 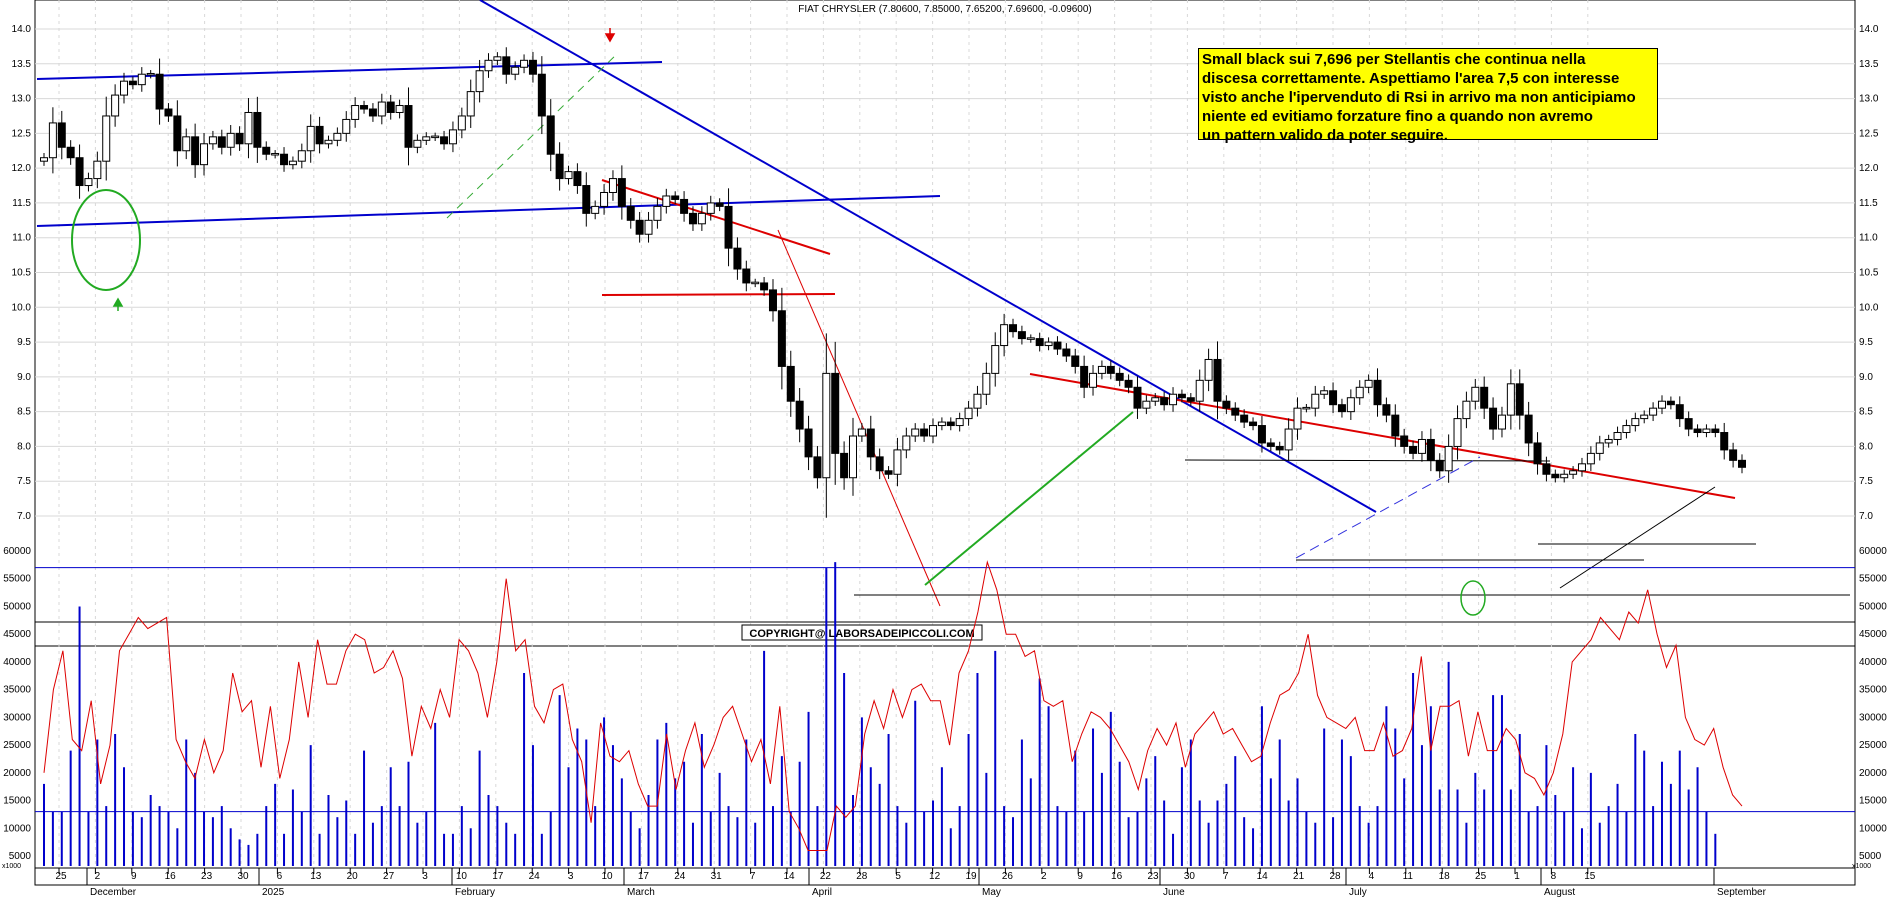 I want to click on price-tick-label: 7.5, so click(x=1866, y=481).